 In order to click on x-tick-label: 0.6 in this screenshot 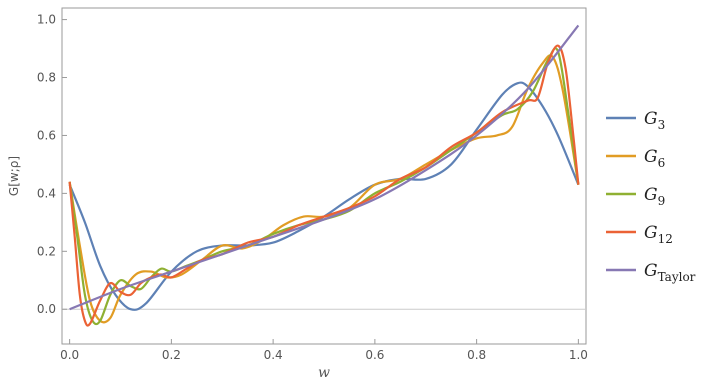, I will do `click(374, 355)`.